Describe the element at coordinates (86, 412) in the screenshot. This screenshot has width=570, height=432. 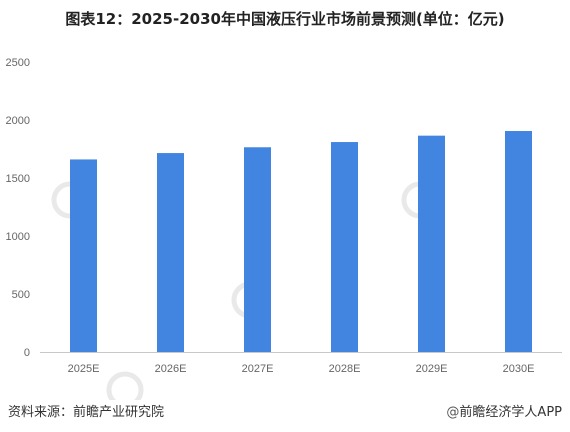
I see `source-note: 资料来源：前瞻产业研究院` at that location.